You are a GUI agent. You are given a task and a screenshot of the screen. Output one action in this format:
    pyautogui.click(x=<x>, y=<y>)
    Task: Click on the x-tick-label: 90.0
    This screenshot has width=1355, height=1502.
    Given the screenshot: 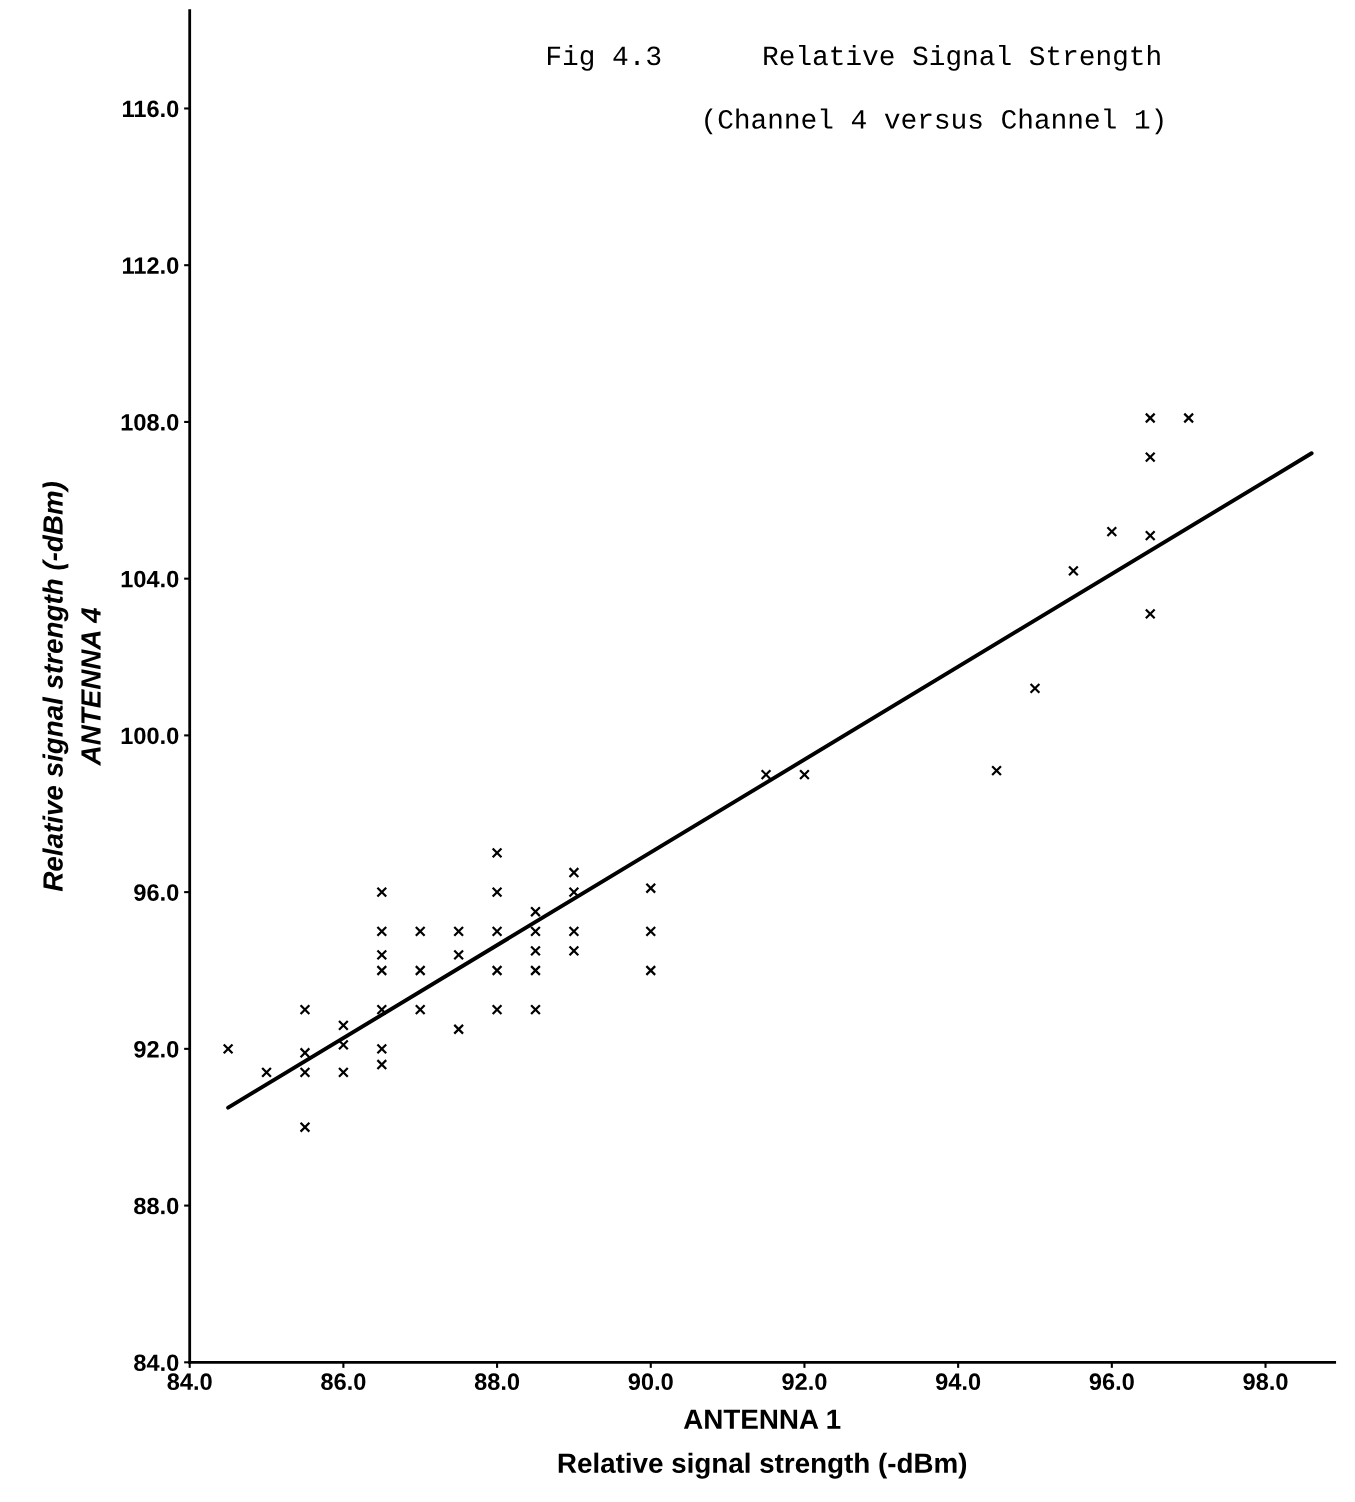 What is the action you would take?
    pyautogui.click(x=650, y=1382)
    